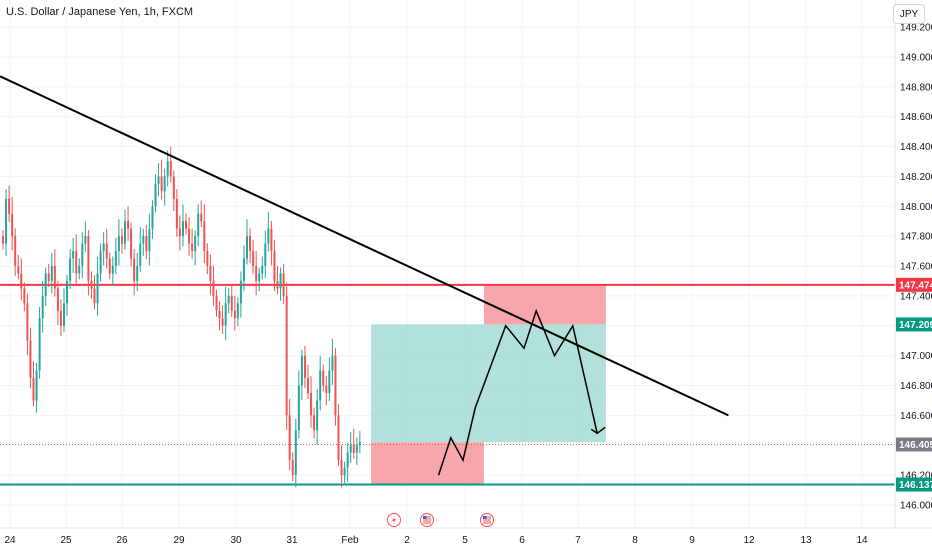 The width and height of the screenshot is (932, 550). Describe the element at coordinates (436, 540) in the screenshot. I see `time-axis: 24 25 26 29 30 31 Feb 2 5 6 7 8 9 12 13 14` at that location.